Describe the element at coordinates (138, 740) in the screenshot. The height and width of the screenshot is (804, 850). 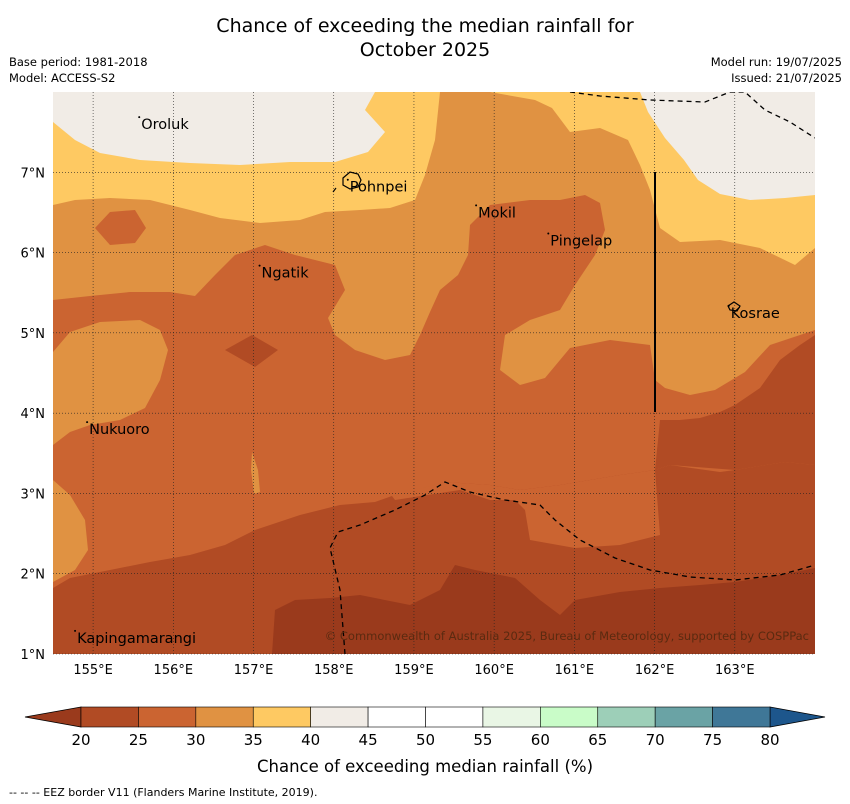
I see `colorbar-tick-label: 25` at that location.